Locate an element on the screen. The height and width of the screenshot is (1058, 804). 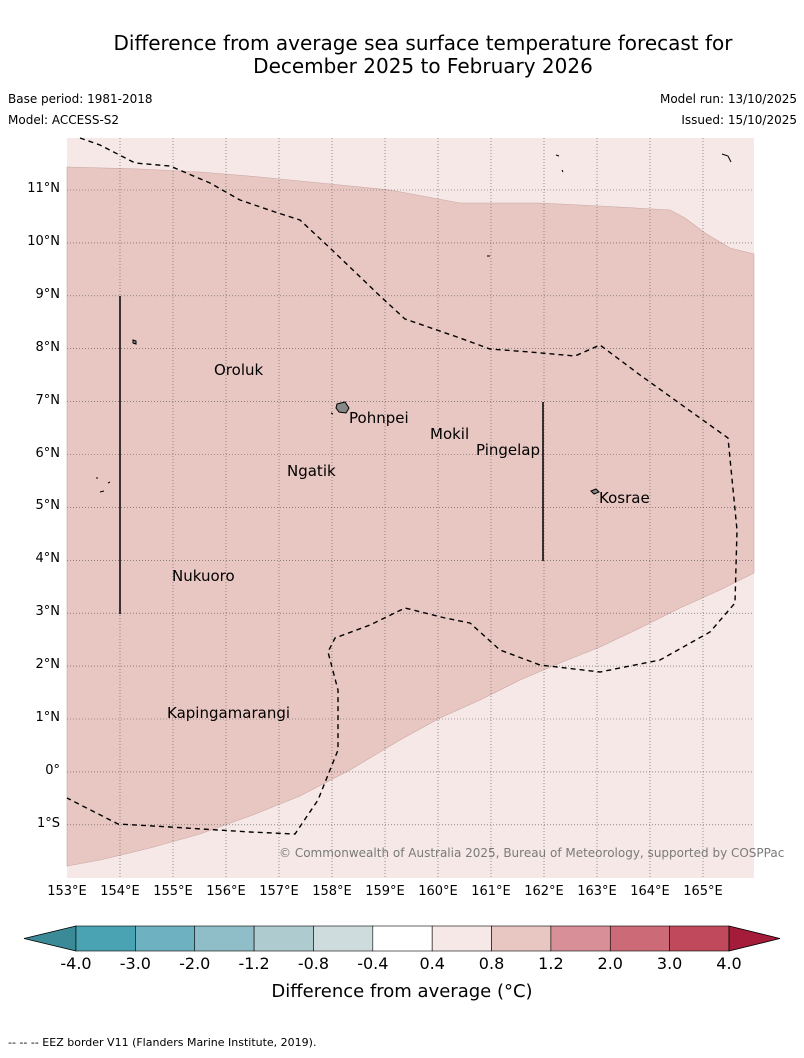
colorbar is located at coordinates (402, 938).